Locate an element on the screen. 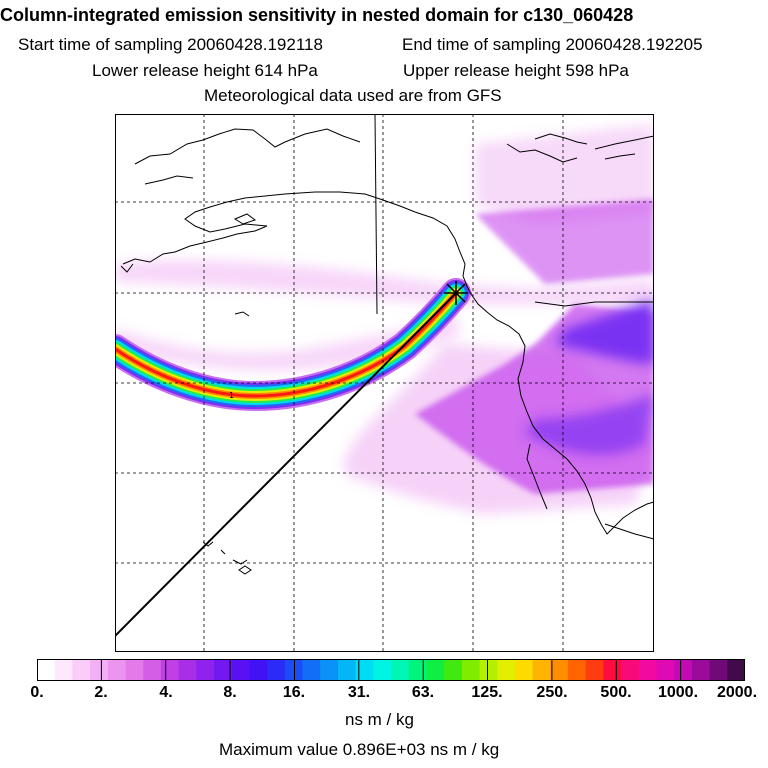 The width and height of the screenshot is (768, 768). colorbar-tick: 250. is located at coordinates (552, 692).